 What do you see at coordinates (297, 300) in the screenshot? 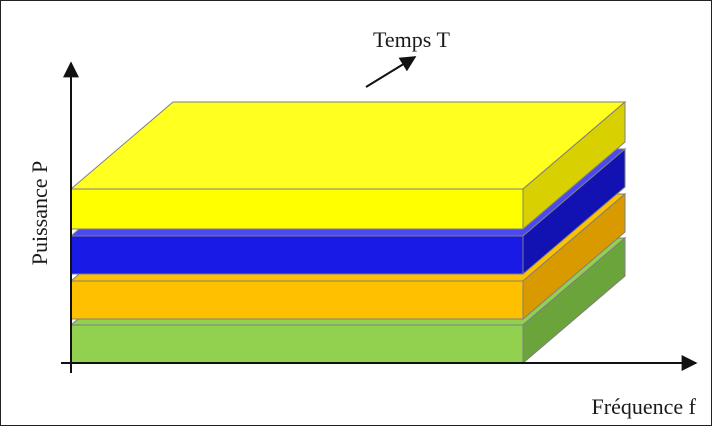
I see `layer-orange-front` at bounding box center [297, 300].